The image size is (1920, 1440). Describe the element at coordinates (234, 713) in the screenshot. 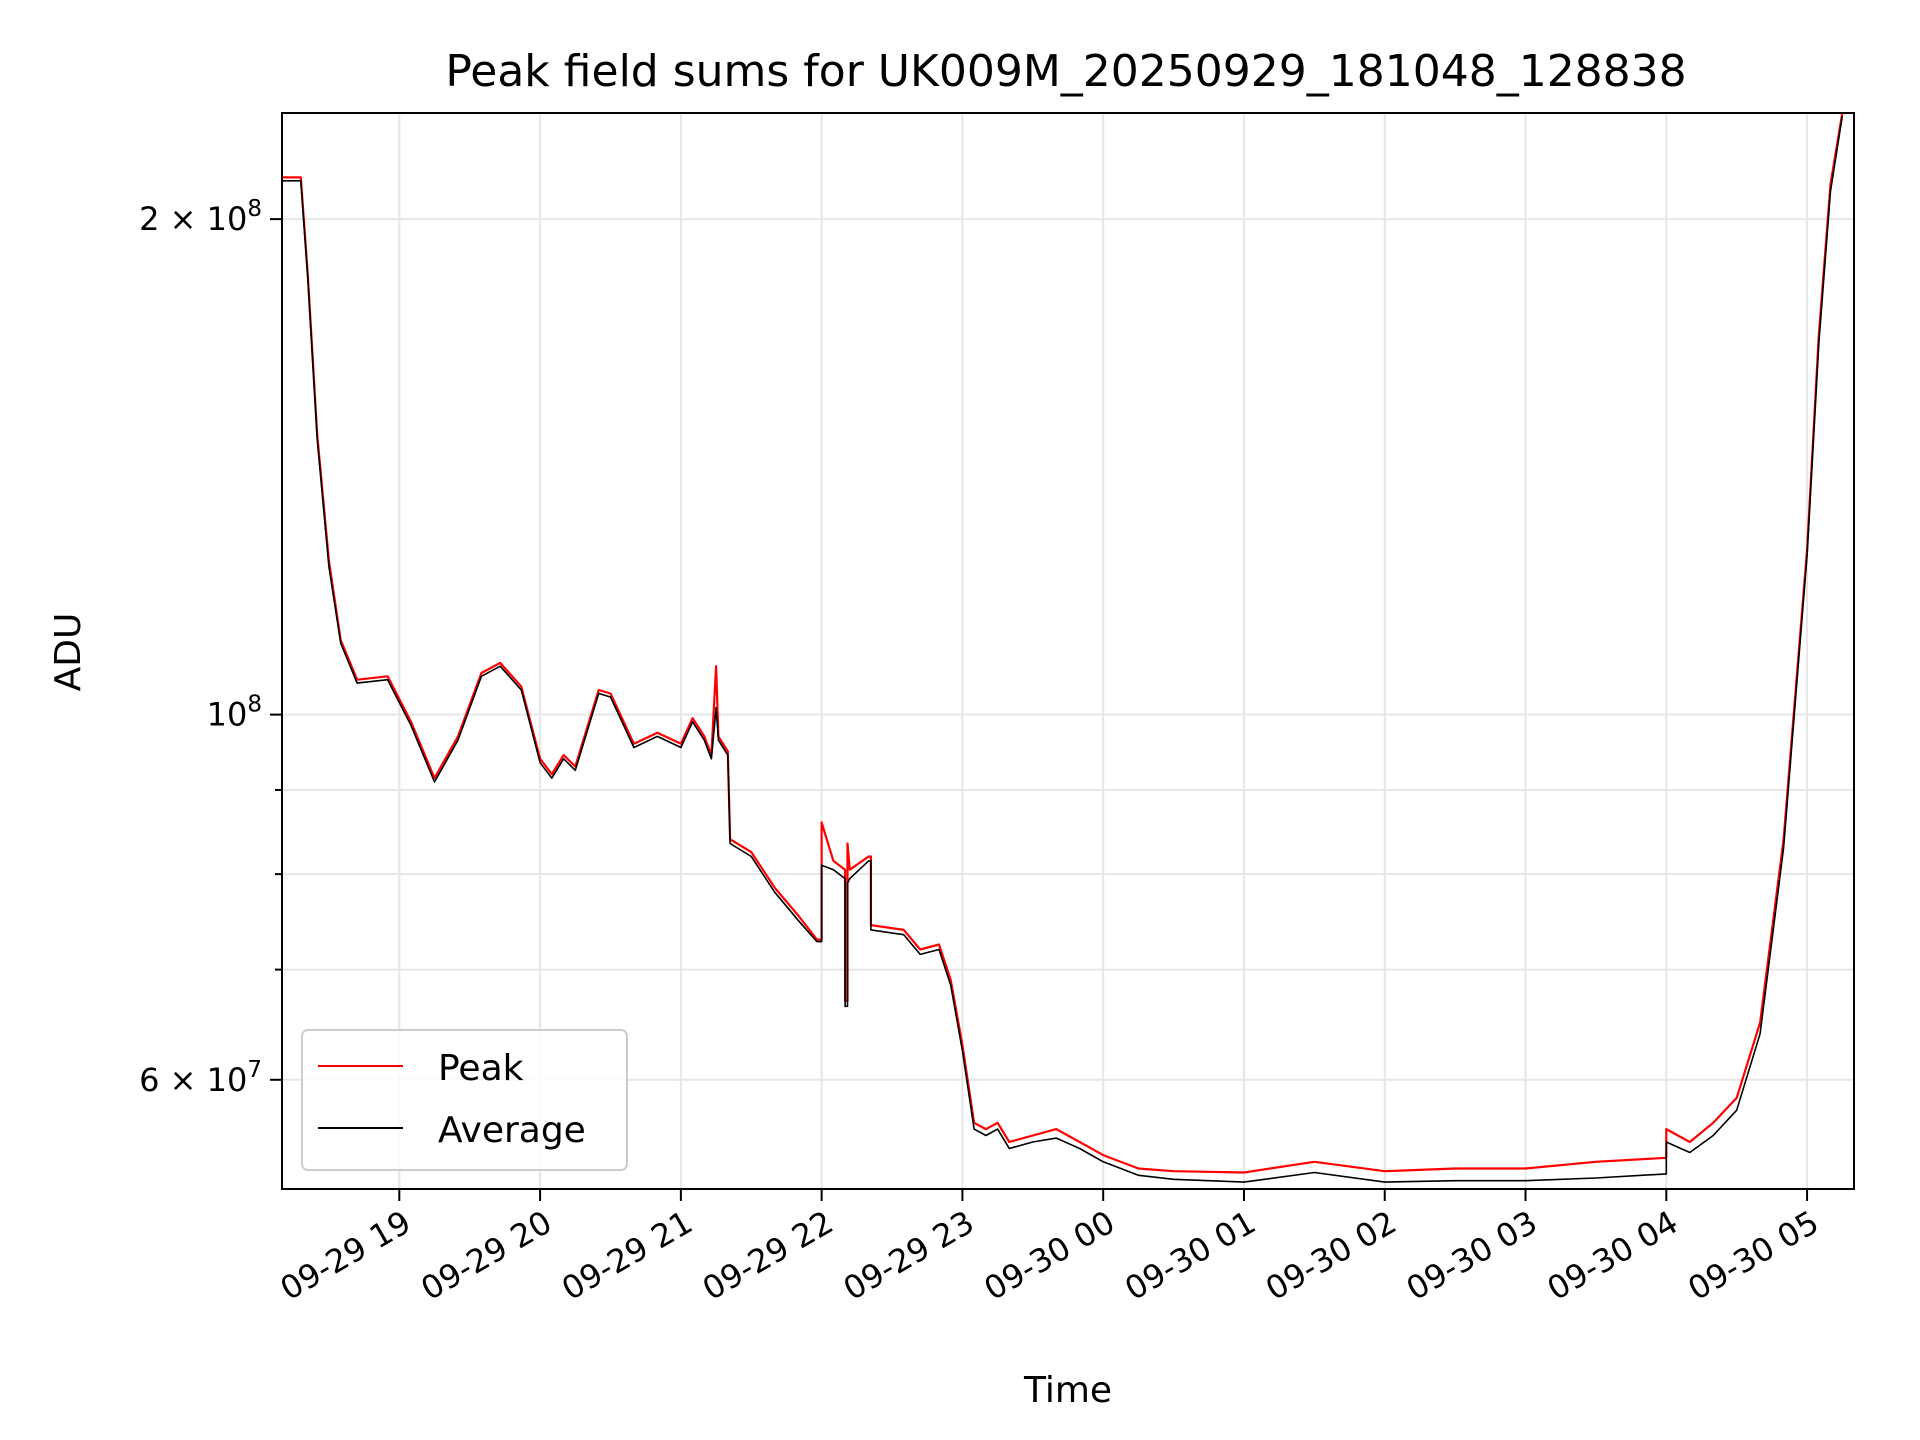

I see `y-tick-label: 108` at that location.